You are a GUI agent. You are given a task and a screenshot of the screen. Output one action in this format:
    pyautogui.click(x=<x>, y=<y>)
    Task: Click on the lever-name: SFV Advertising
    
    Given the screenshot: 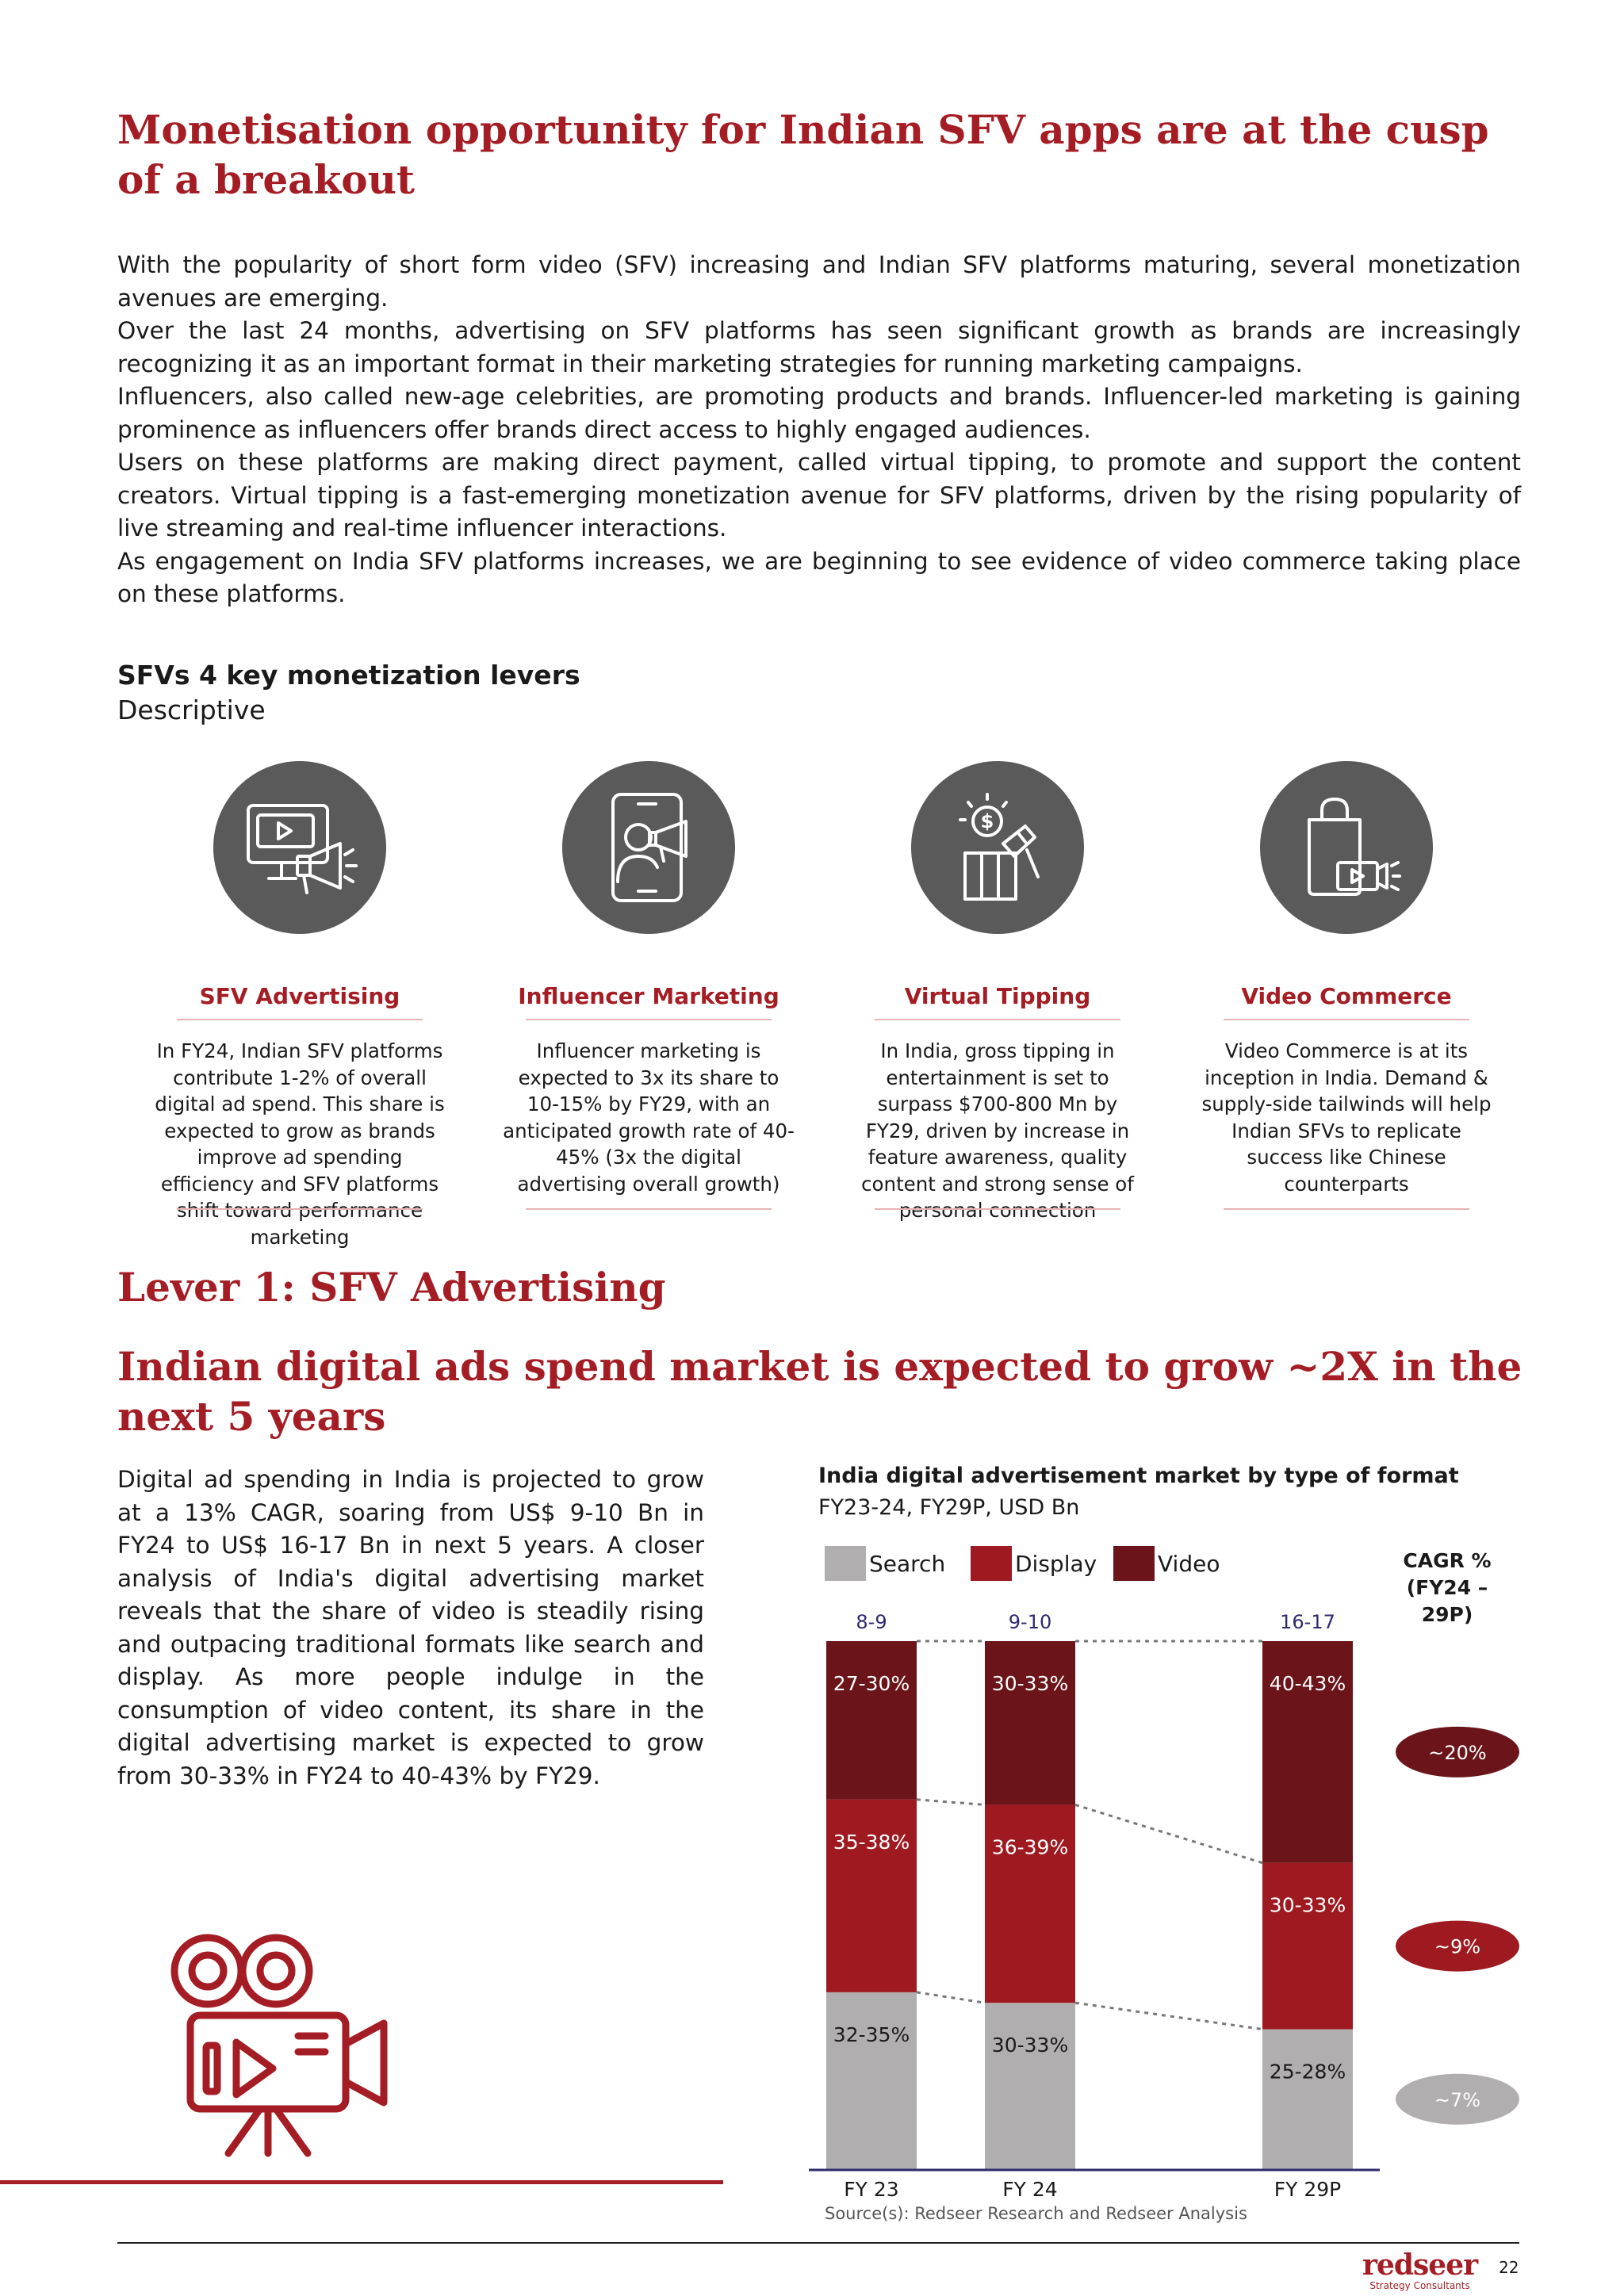 What is the action you would take?
    pyautogui.click(x=299, y=996)
    